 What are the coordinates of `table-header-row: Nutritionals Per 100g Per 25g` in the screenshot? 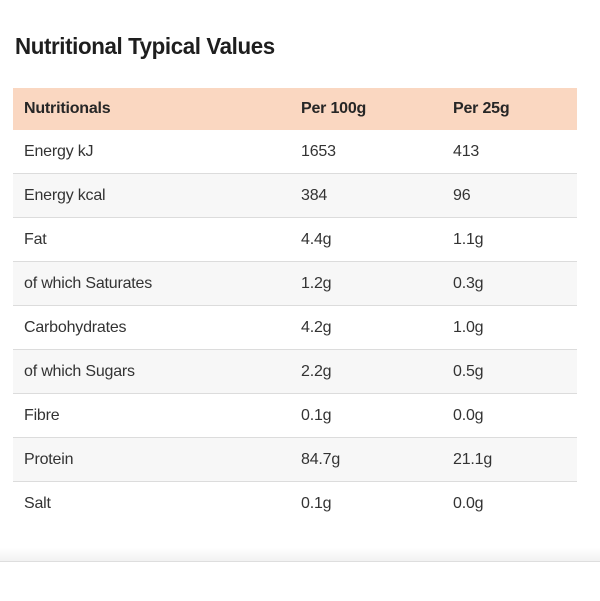 It's located at (295, 109).